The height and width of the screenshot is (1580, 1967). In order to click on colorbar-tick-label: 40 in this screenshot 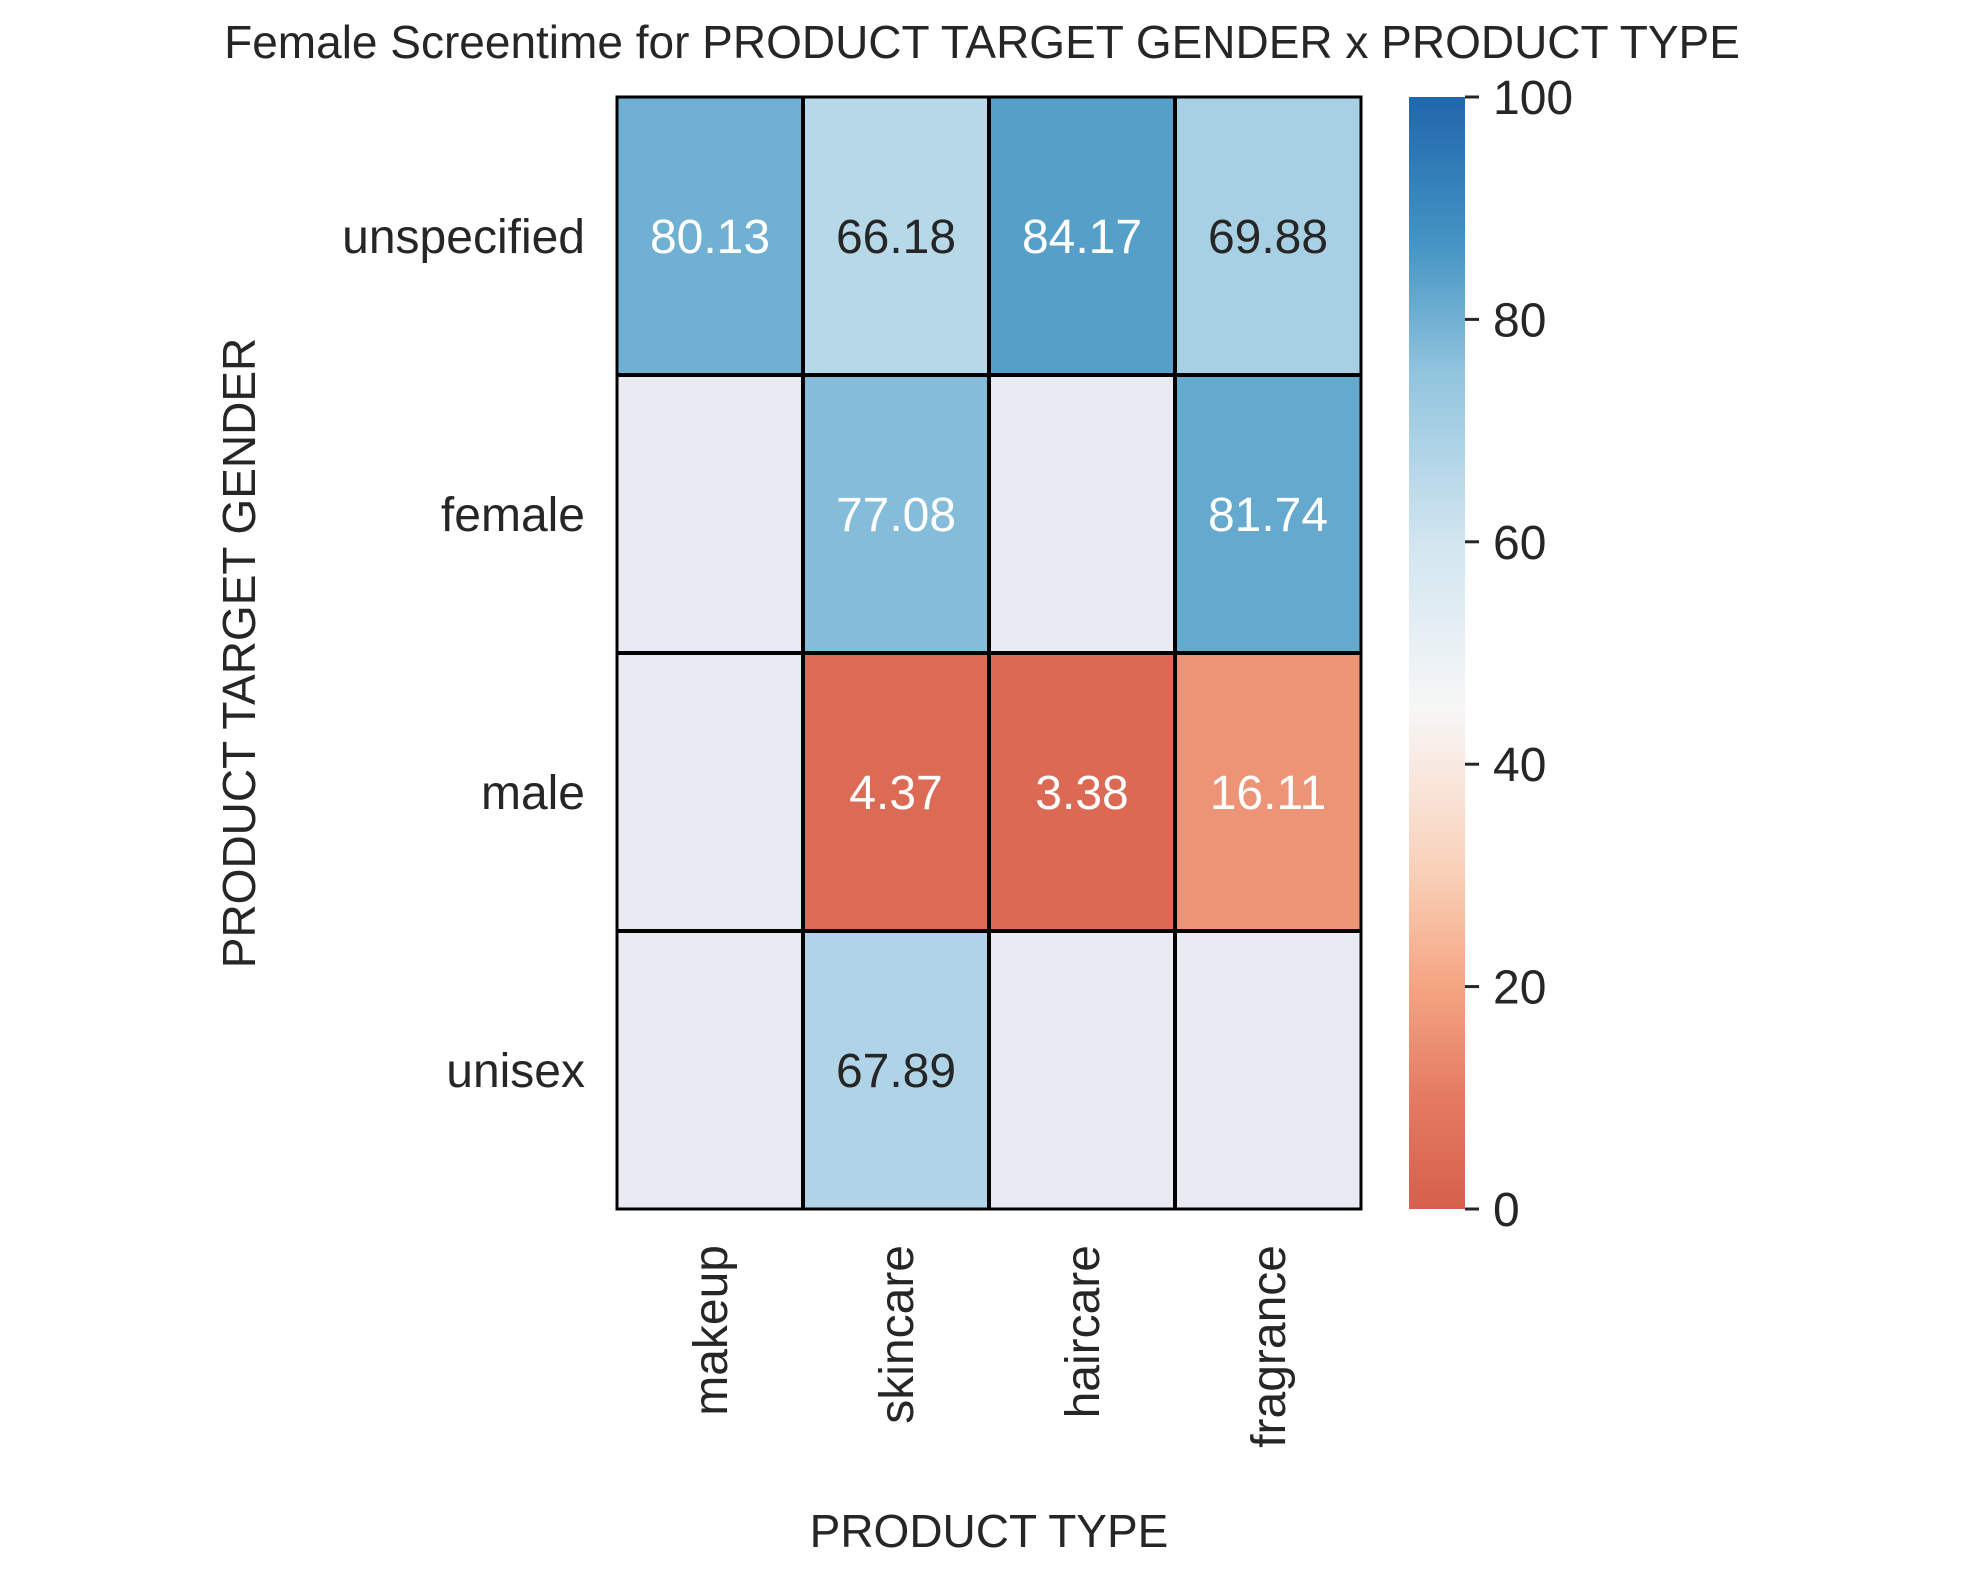, I will do `click(1519, 765)`.